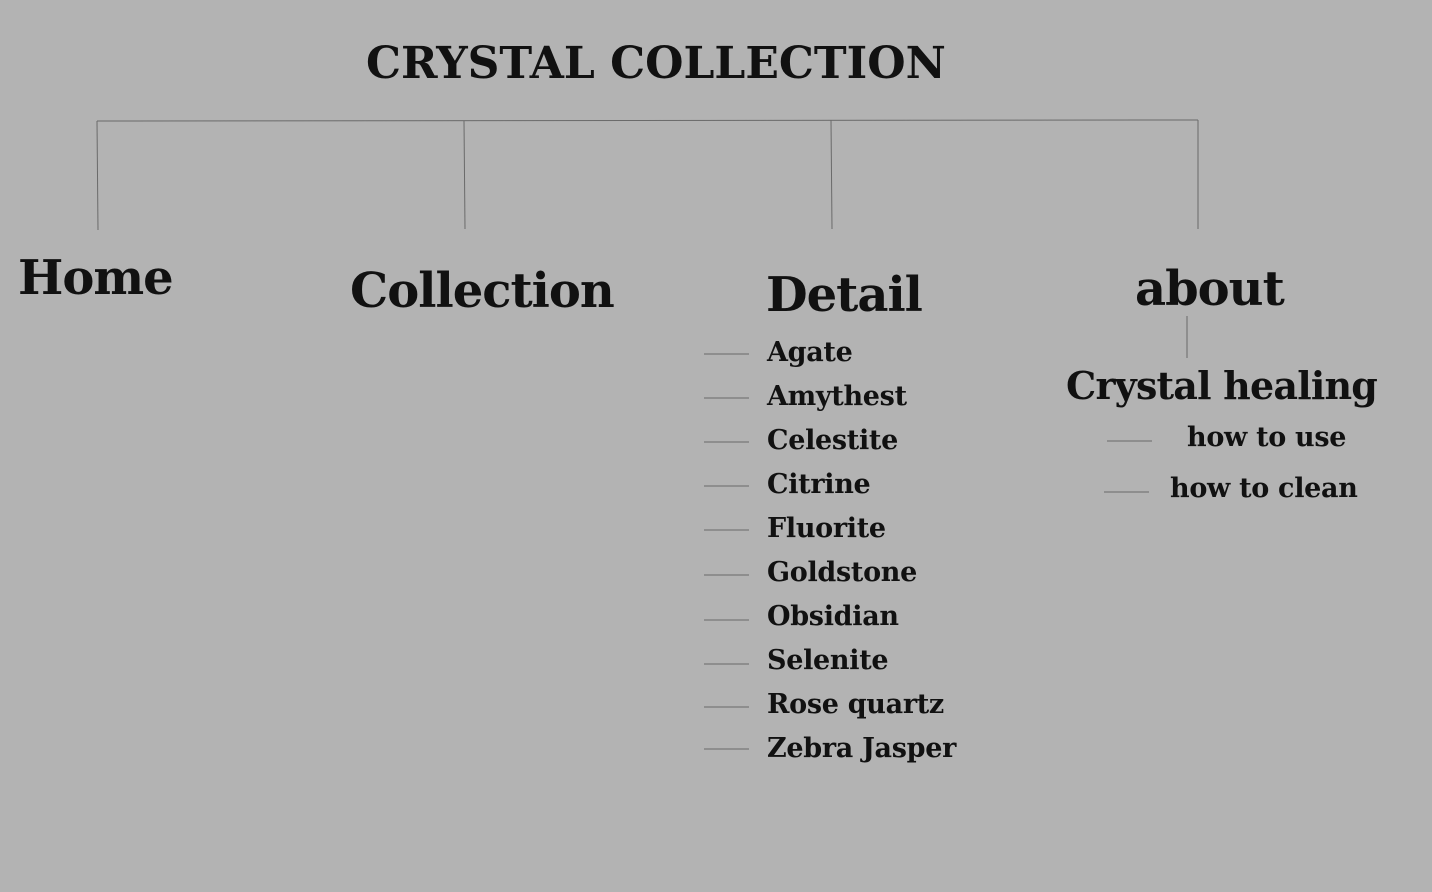 Image resolution: width=1432 pixels, height=892 pixels. Describe the element at coordinates (826, 528) in the screenshot. I see `detail-item-fluorite: Fluorite` at that location.